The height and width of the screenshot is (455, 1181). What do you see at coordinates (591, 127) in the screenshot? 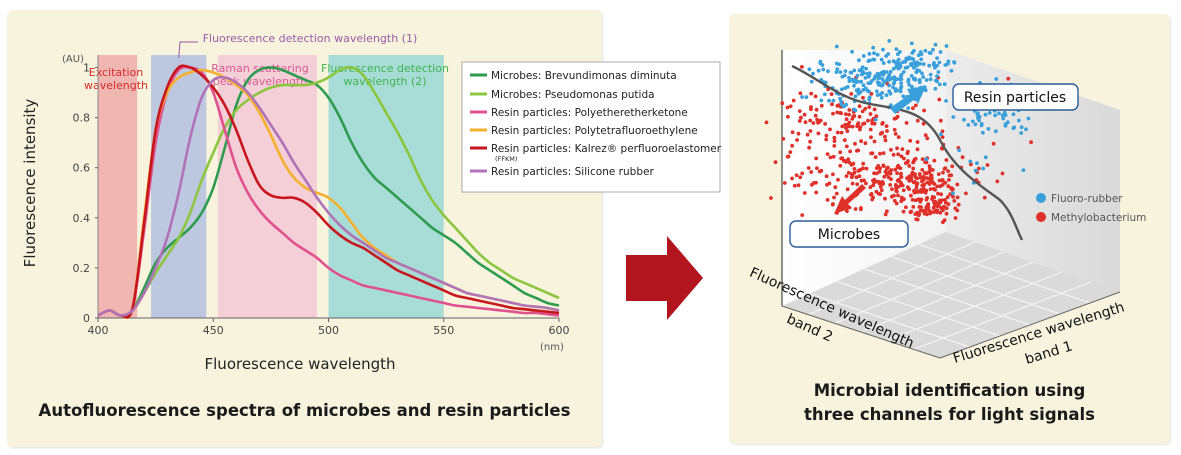
I see `legend-box` at bounding box center [591, 127].